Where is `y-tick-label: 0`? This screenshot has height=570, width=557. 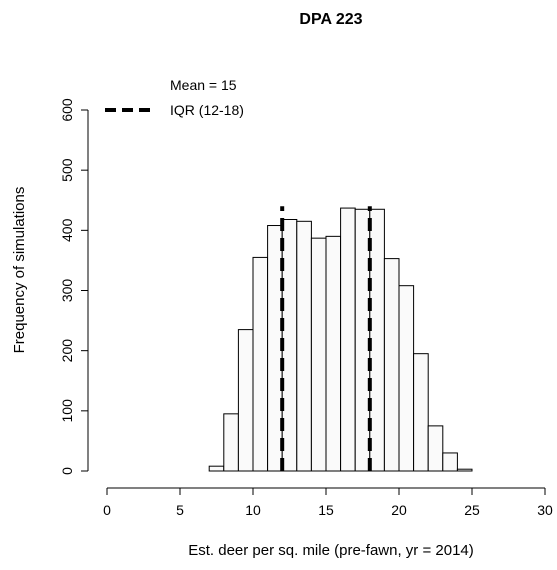 y-tick-label: 0 is located at coordinates (67, 471).